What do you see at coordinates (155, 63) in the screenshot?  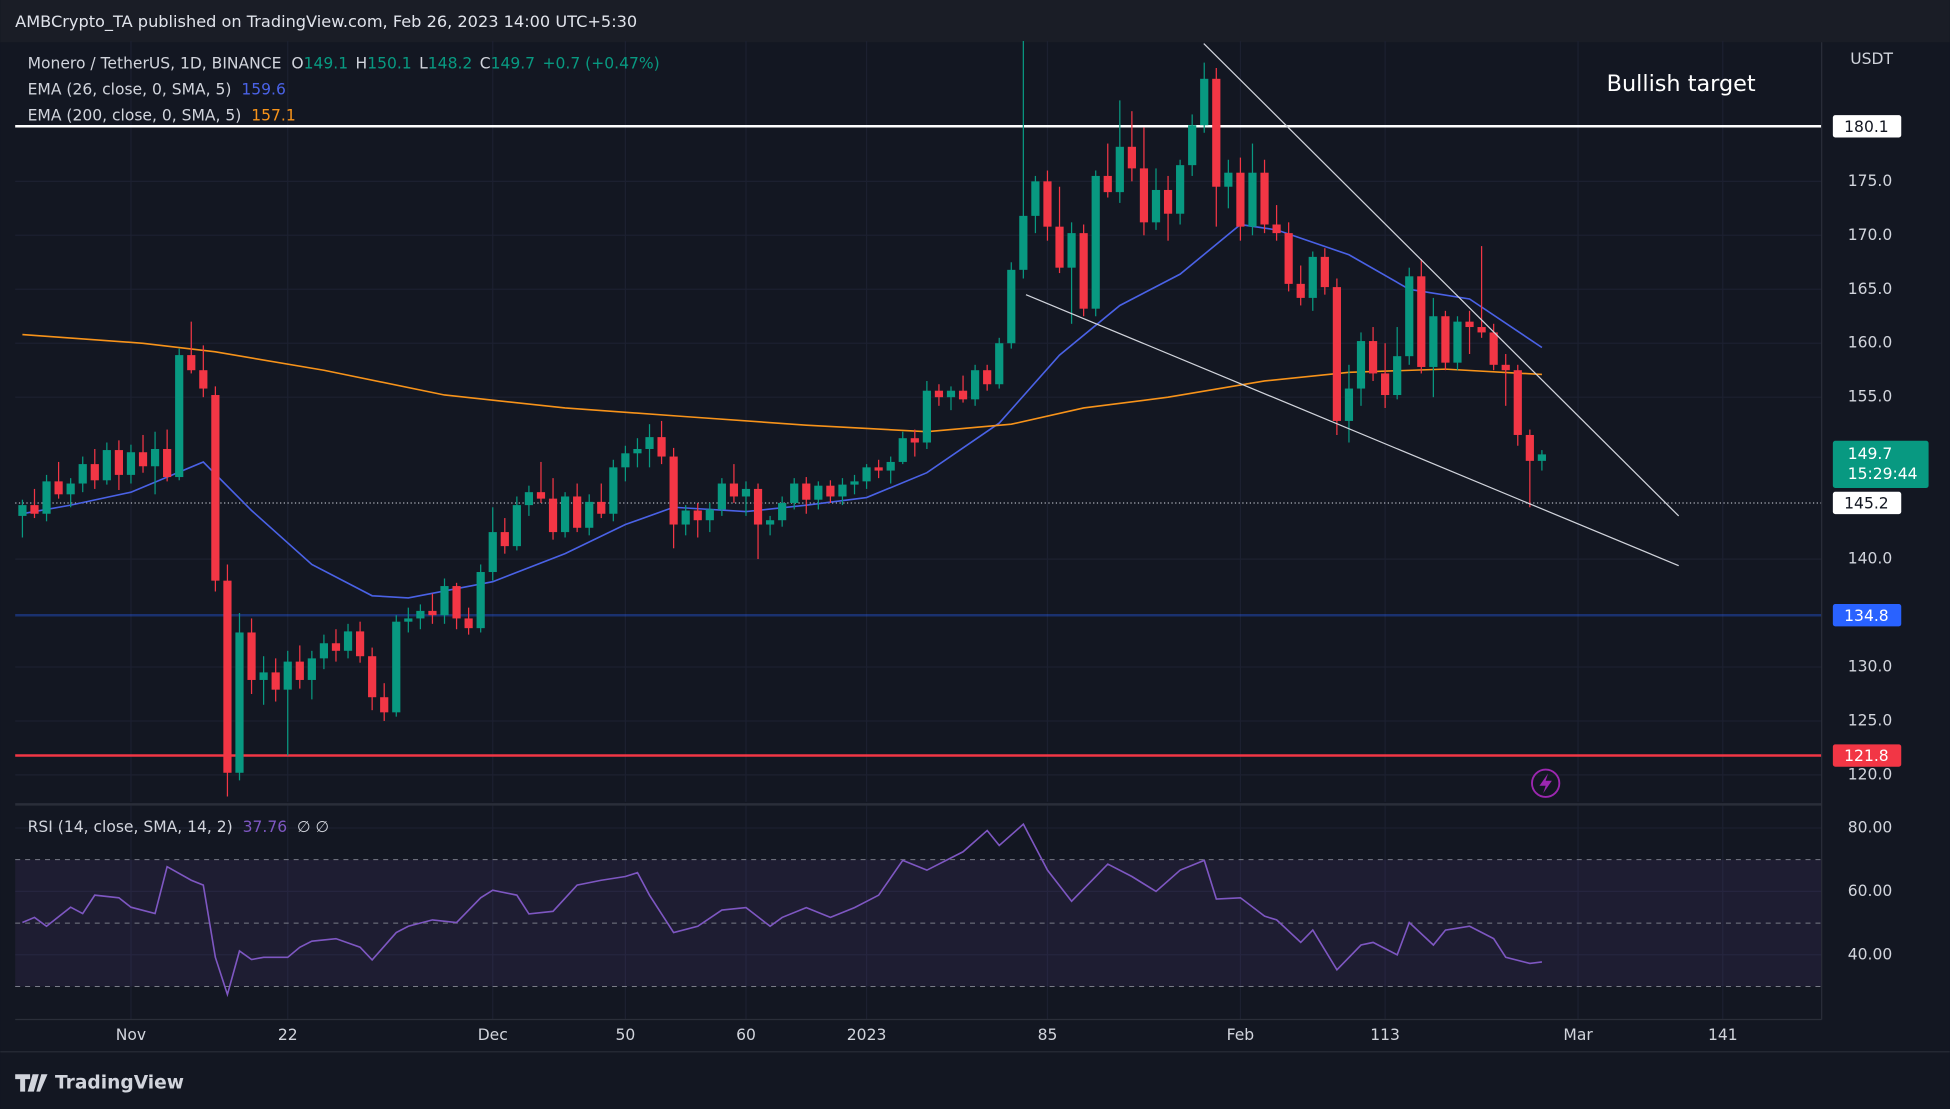 I see `symbol: Monero / TetherUS, 1D, BINANCE` at bounding box center [155, 63].